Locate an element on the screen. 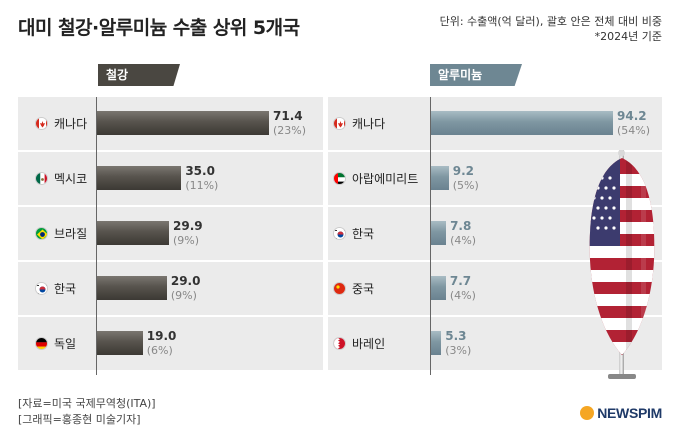 The width and height of the screenshot is (680, 442). country-name: 독일 is located at coordinates (65, 344).